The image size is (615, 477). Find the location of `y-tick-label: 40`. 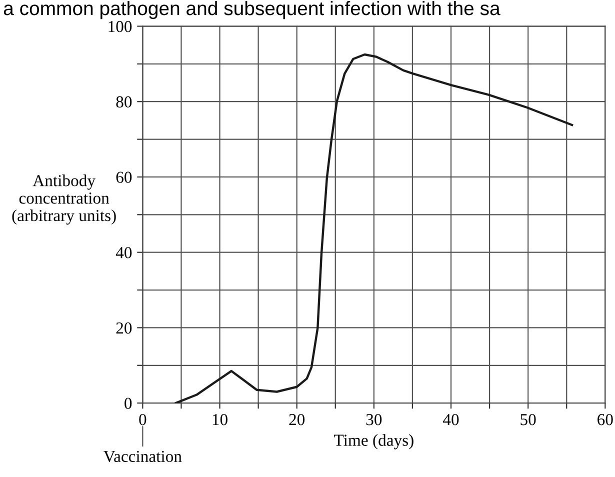

y-tick-label: 40 is located at coordinates (124, 252).